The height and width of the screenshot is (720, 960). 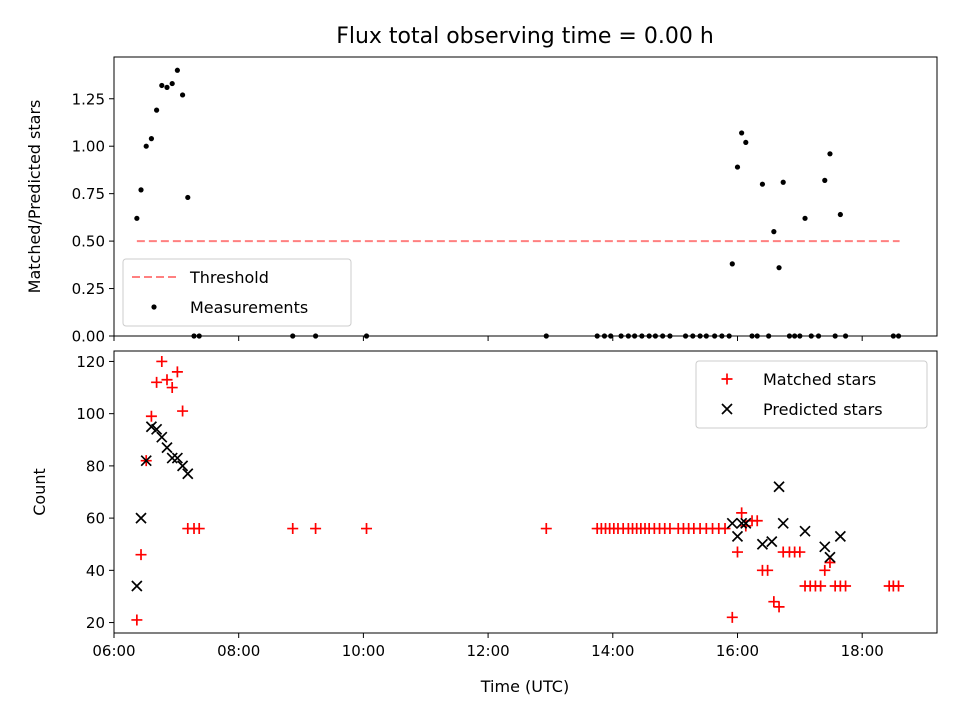 What do you see at coordinates (90, 414) in the screenshot?
I see `y-tick-label: 100` at bounding box center [90, 414].